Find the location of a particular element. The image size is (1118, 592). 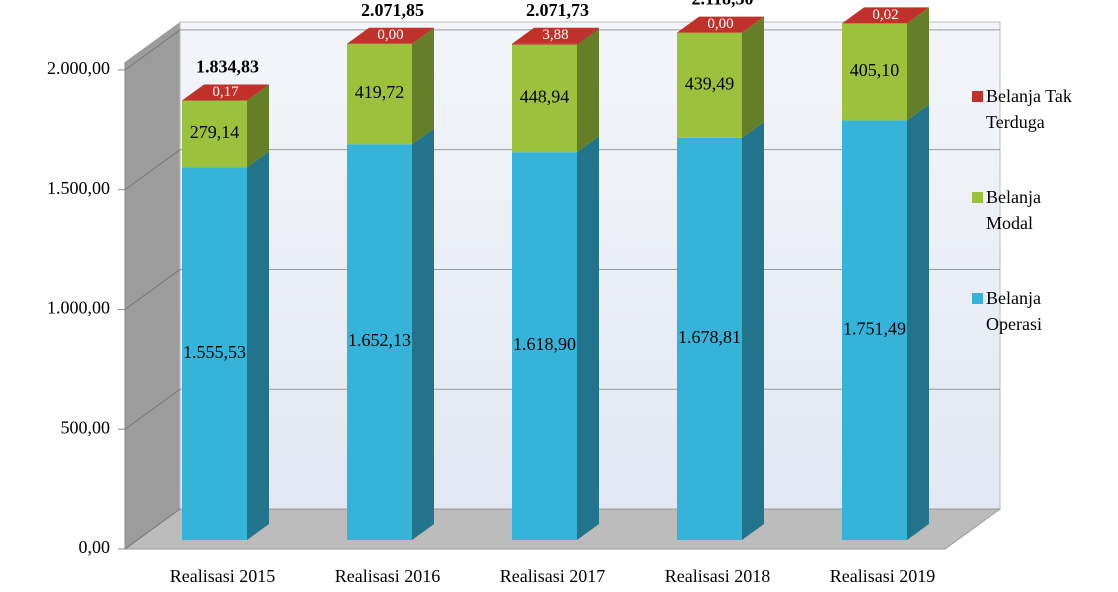

x-tick-label: Realisasi 2019 is located at coordinates (883, 576).